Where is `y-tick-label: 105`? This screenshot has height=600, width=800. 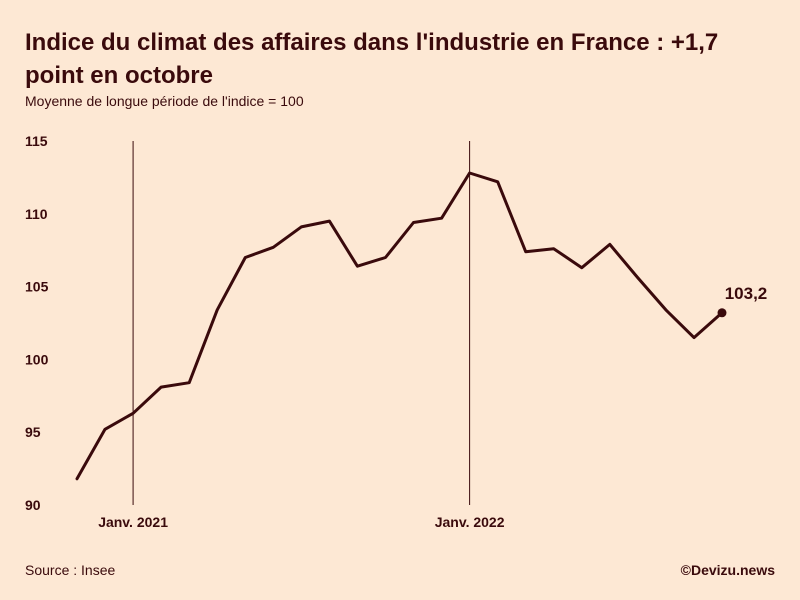
y-tick-label: 105 is located at coordinates (37, 287).